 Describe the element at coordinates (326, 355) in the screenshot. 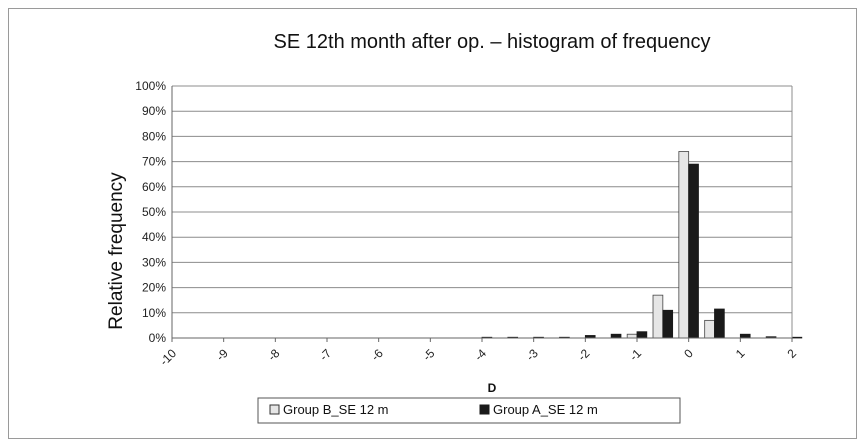

I see `x-tick-label: -7` at that location.